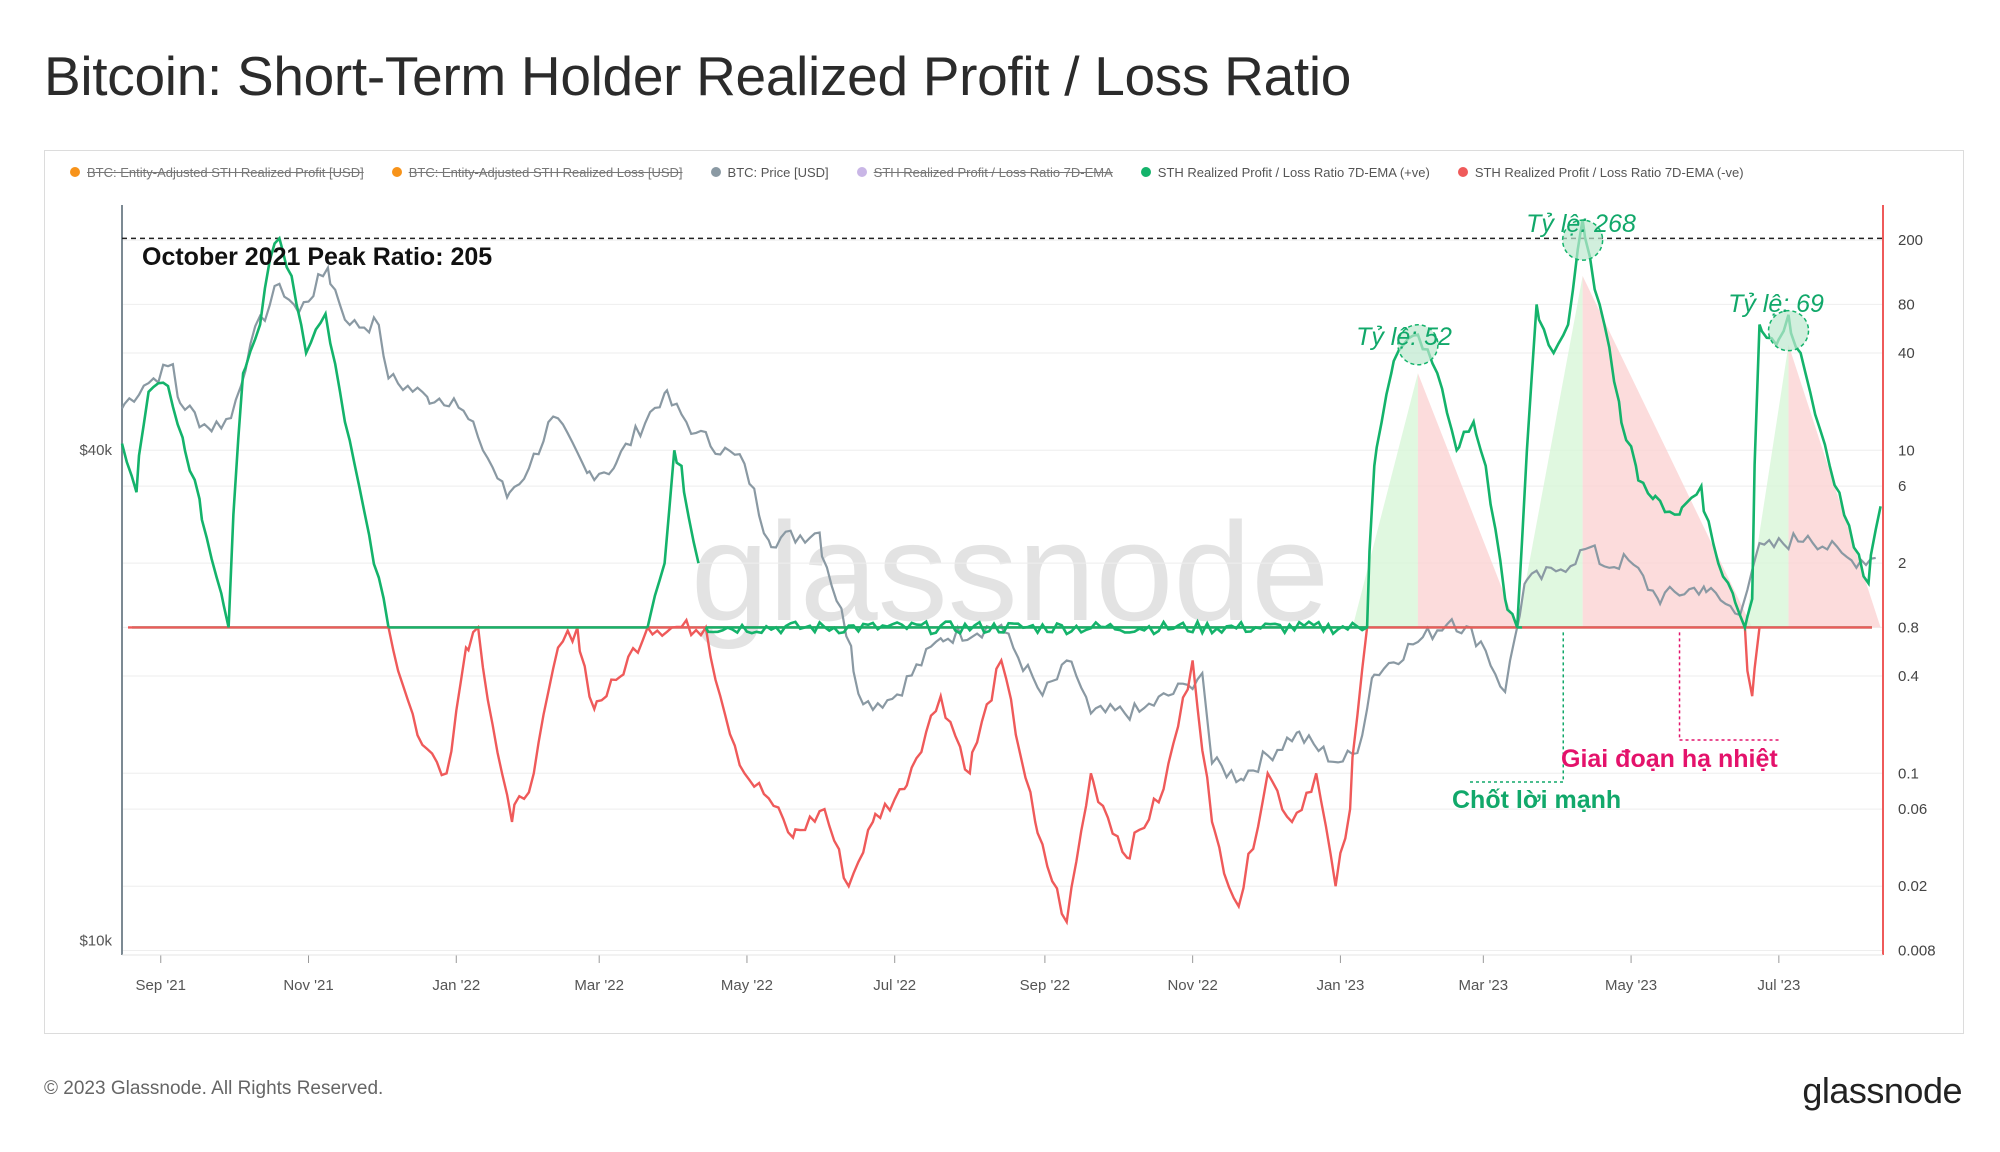 This screenshot has width=2000, height=1152. I want to click on glassnode-logo: glassnode, so click(1882, 1090).